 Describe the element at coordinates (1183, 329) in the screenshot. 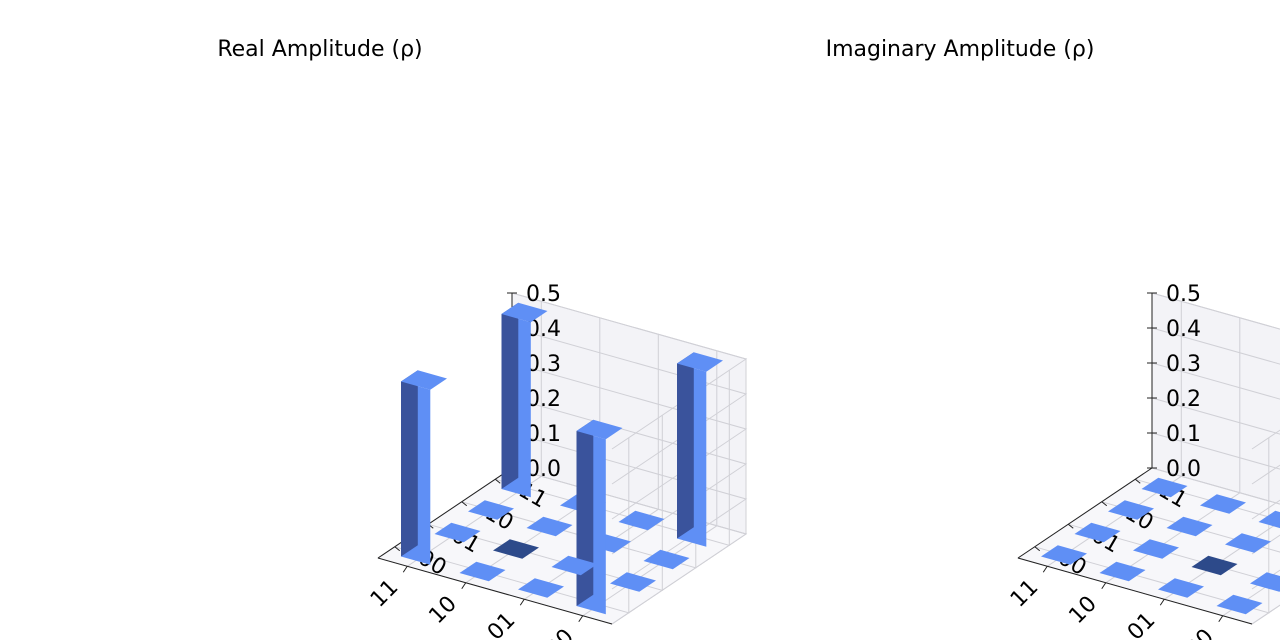

I see `z-tick-label: 0.4` at that location.